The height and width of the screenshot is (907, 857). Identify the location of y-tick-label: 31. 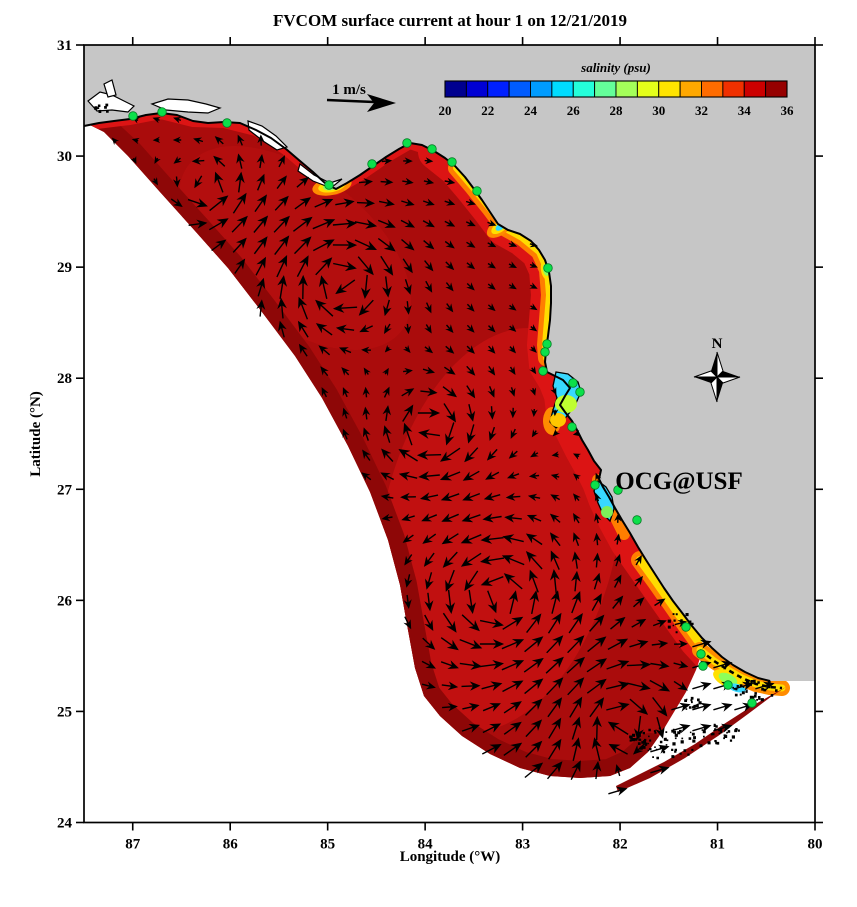
(64, 46).